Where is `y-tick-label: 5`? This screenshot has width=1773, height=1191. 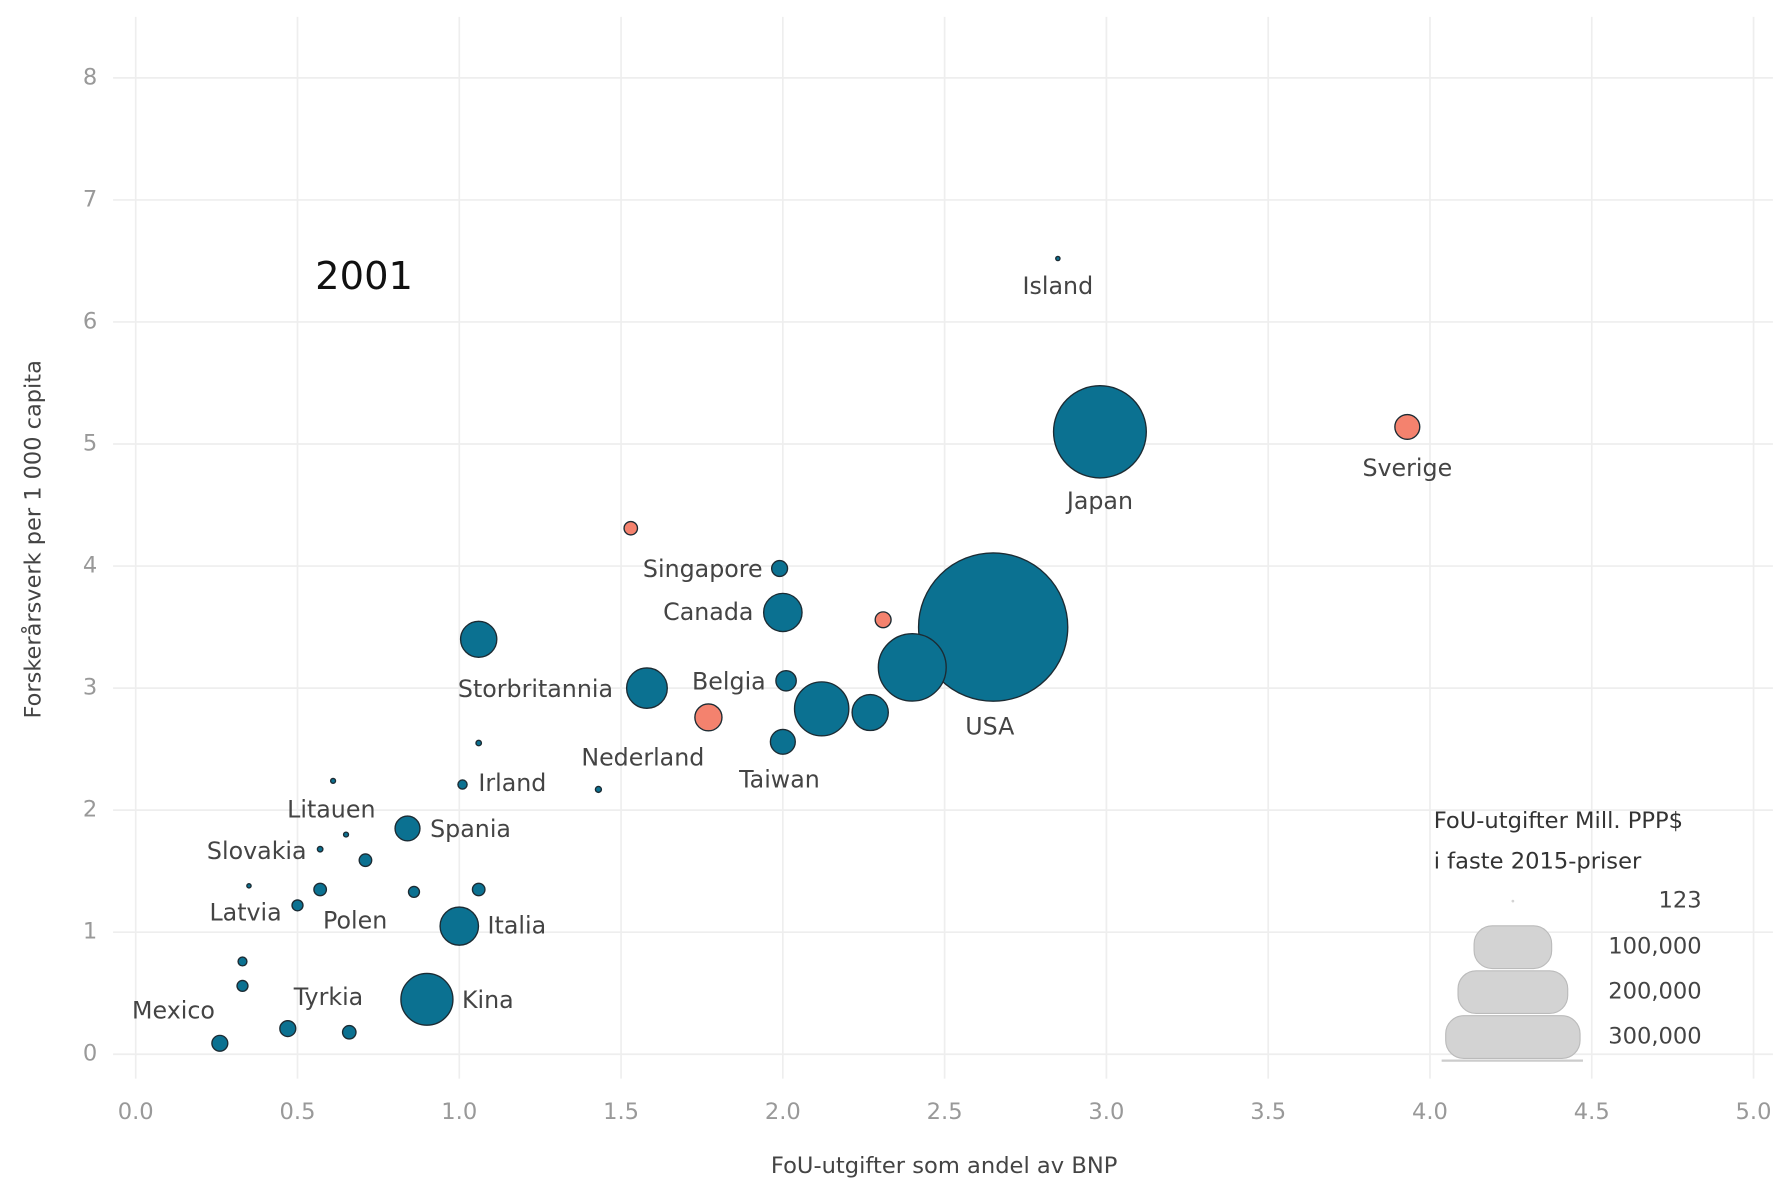 y-tick-label: 5 is located at coordinates (90, 444).